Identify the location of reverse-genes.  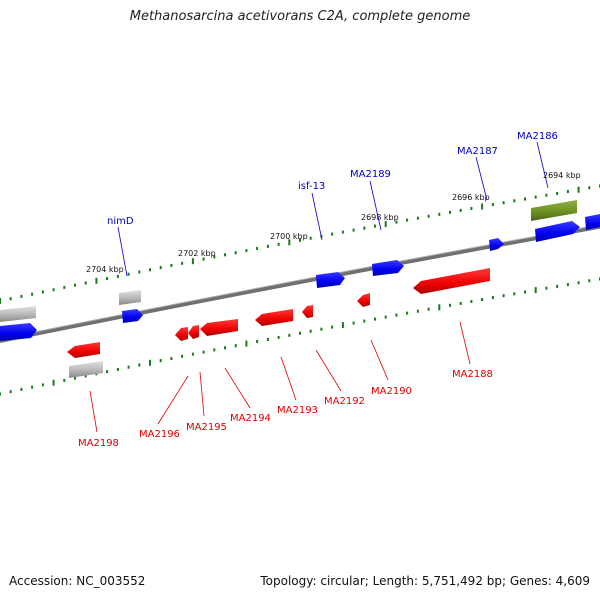
(278, 313).